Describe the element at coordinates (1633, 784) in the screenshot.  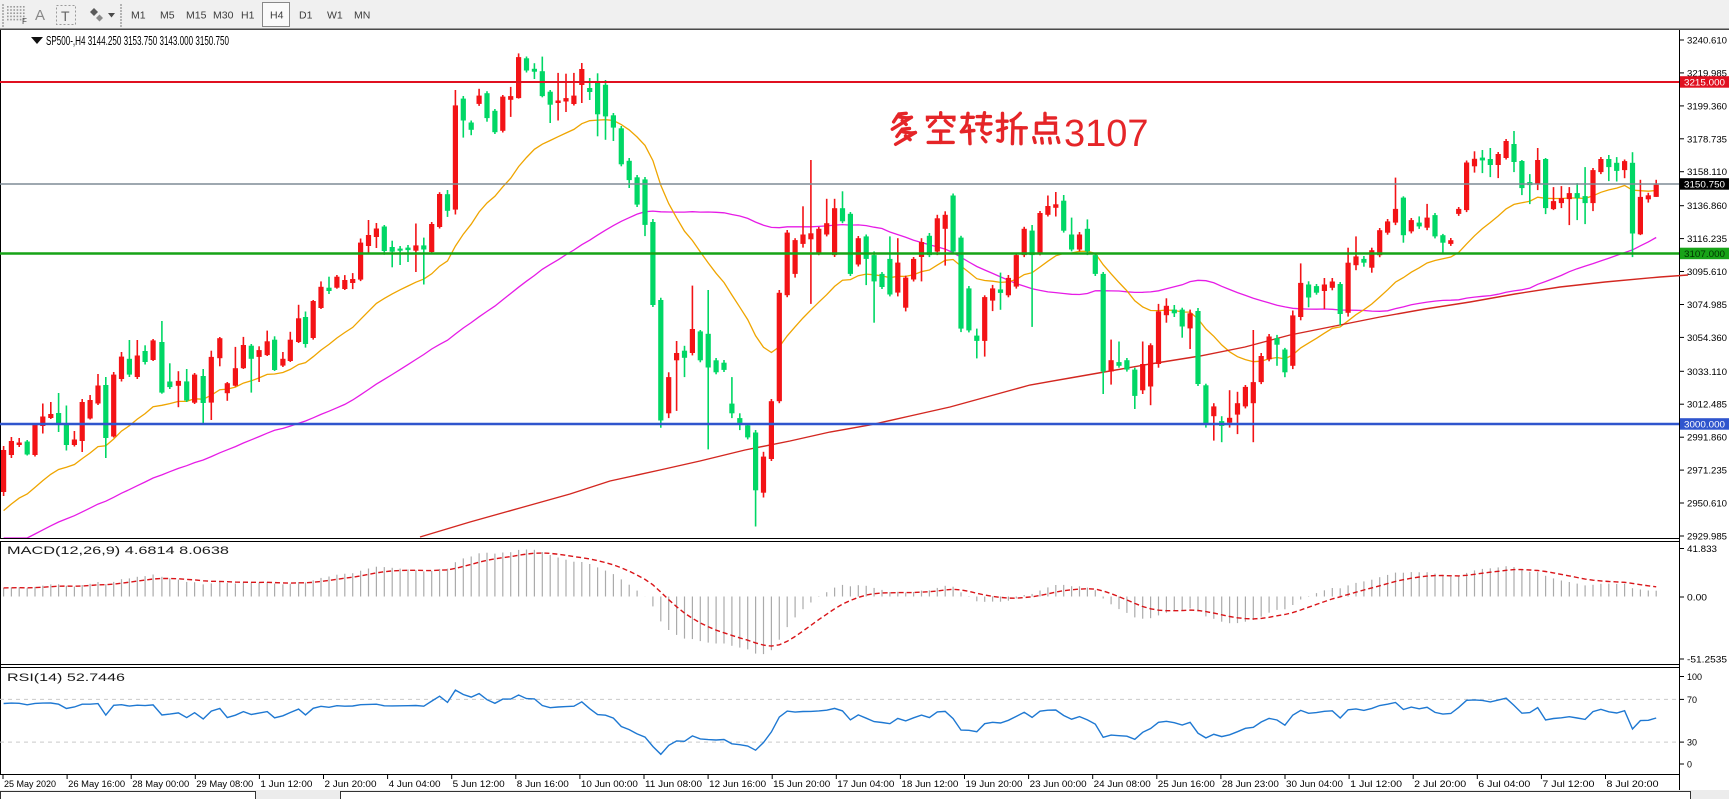
I see `svg-text: 8 Jul 20:00` at that location.